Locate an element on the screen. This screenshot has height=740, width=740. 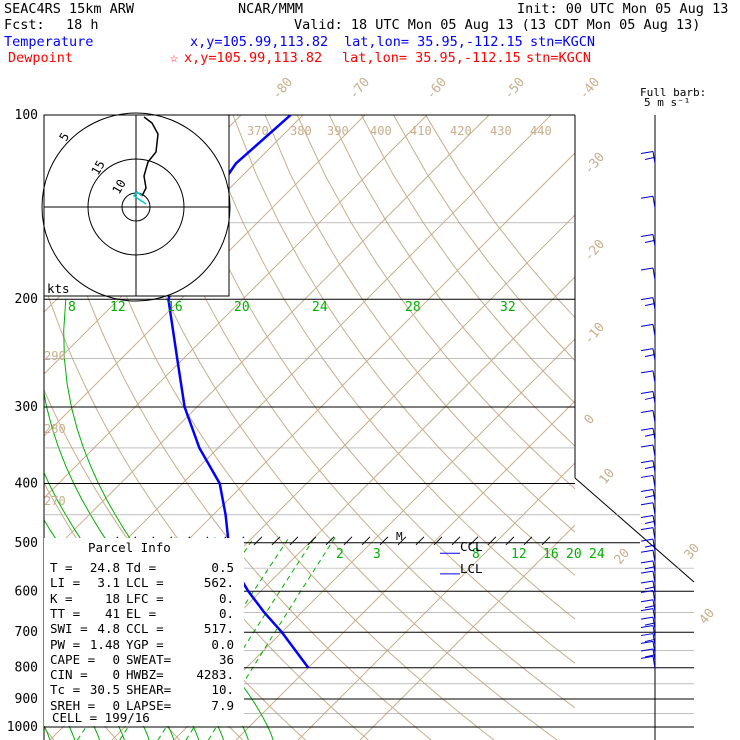
parcel-cell: SWEAT= is located at coordinates (149, 659).